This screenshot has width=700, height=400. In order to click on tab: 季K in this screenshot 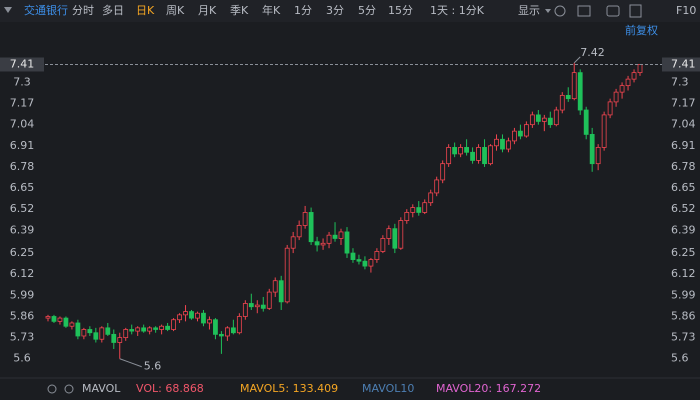, I will do `click(239, 10)`.